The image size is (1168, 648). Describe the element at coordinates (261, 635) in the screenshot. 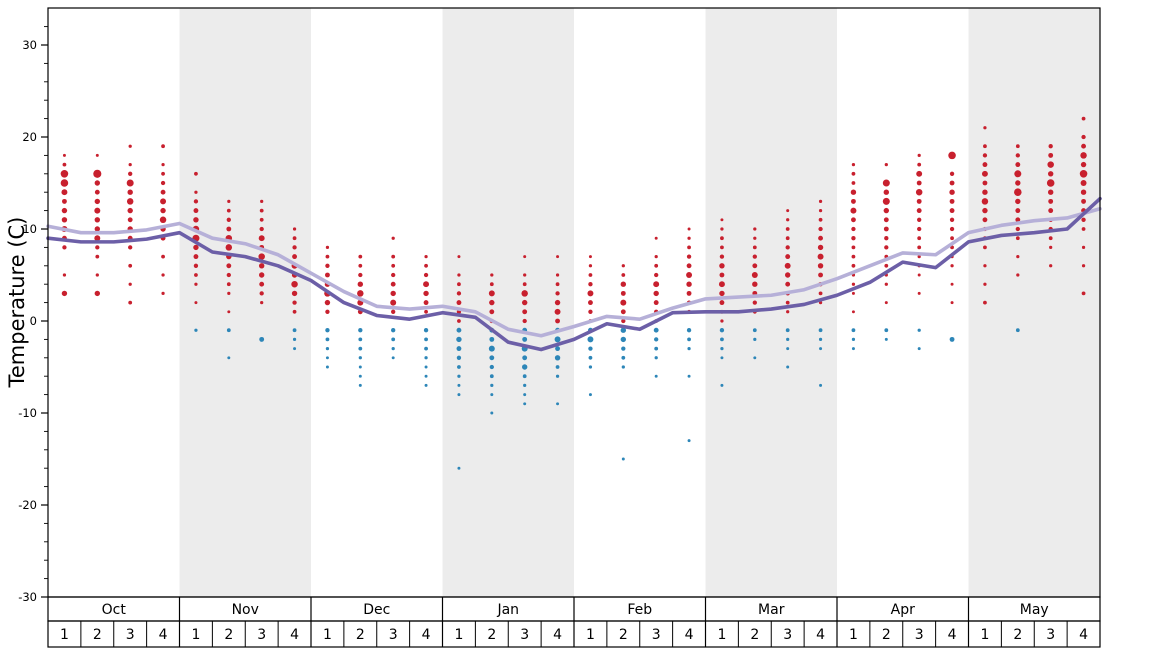

I see `week-label: 3` at that location.